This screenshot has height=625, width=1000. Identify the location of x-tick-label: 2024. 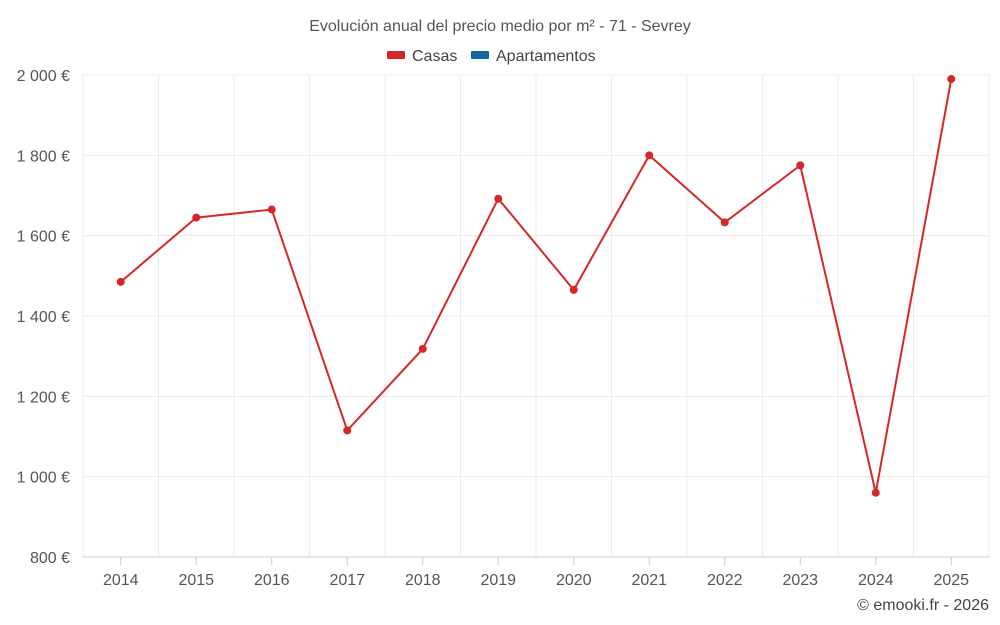
(876, 580).